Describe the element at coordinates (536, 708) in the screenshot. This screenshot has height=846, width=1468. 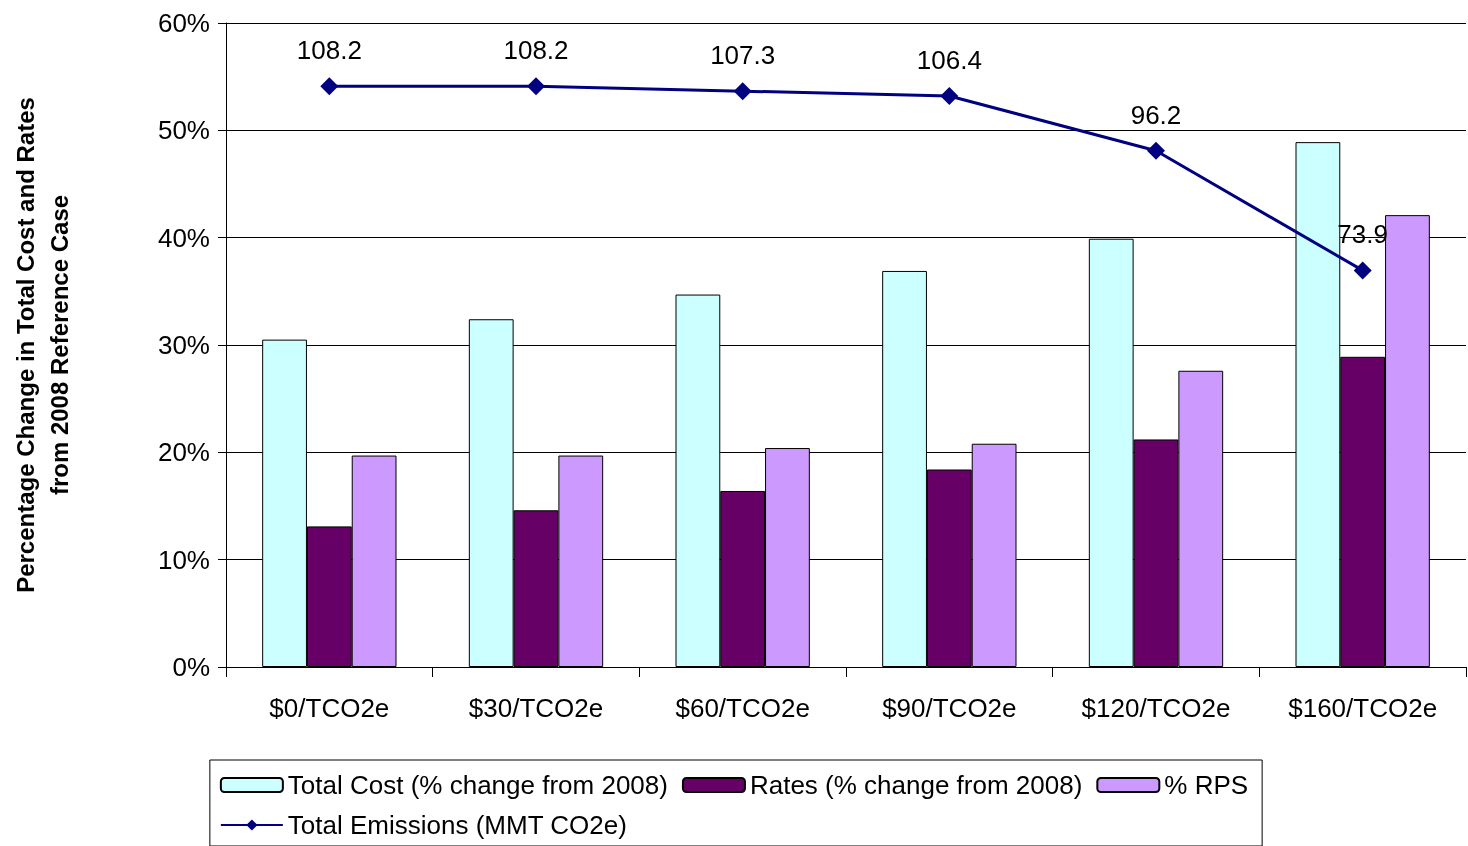
I see `x-tick-label: $30/TCO2e` at that location.